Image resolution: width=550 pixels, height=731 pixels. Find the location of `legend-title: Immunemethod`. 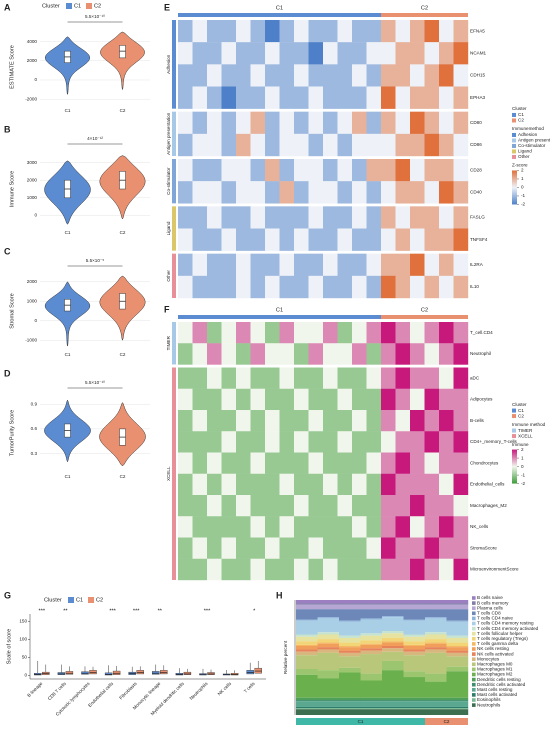

legend-title: Immunemethod is located at coordinates (528, 128).